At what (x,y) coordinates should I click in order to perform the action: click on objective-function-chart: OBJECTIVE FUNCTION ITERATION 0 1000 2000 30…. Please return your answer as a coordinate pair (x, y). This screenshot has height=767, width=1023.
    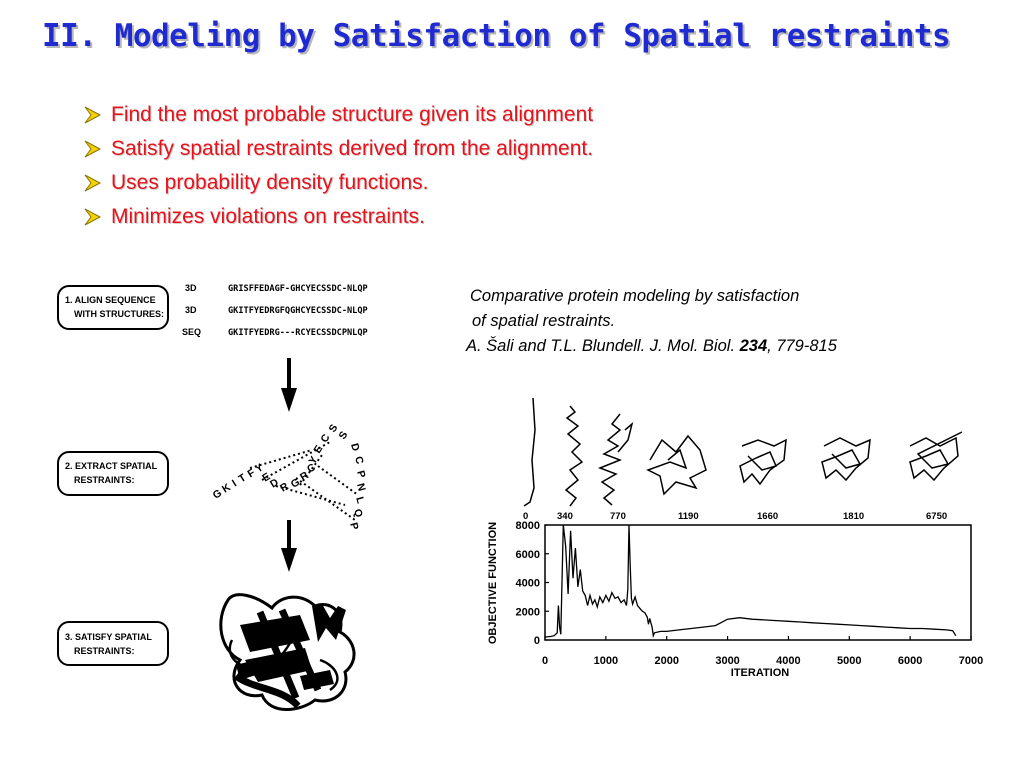
    Looking at the image, I should click on (735, 599).